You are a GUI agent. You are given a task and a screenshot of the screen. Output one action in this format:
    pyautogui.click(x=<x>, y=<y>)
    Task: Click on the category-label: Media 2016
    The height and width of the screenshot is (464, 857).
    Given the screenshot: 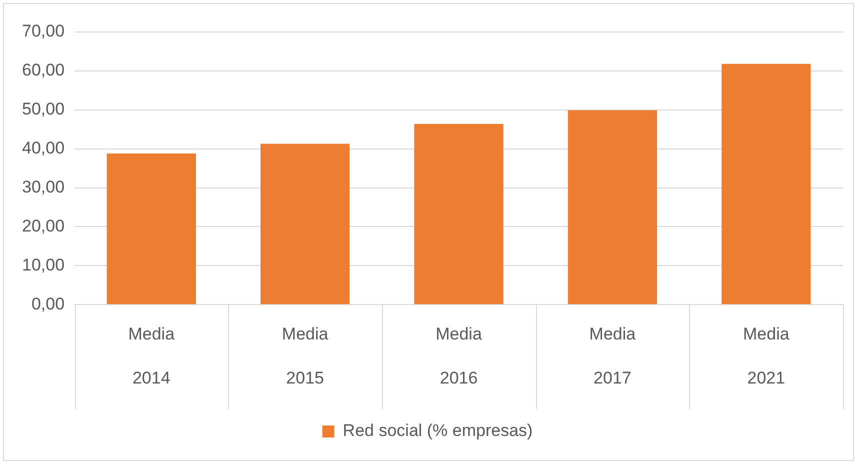 What is the action you would take?
    pyautogui.click(x=459, y=356)
    